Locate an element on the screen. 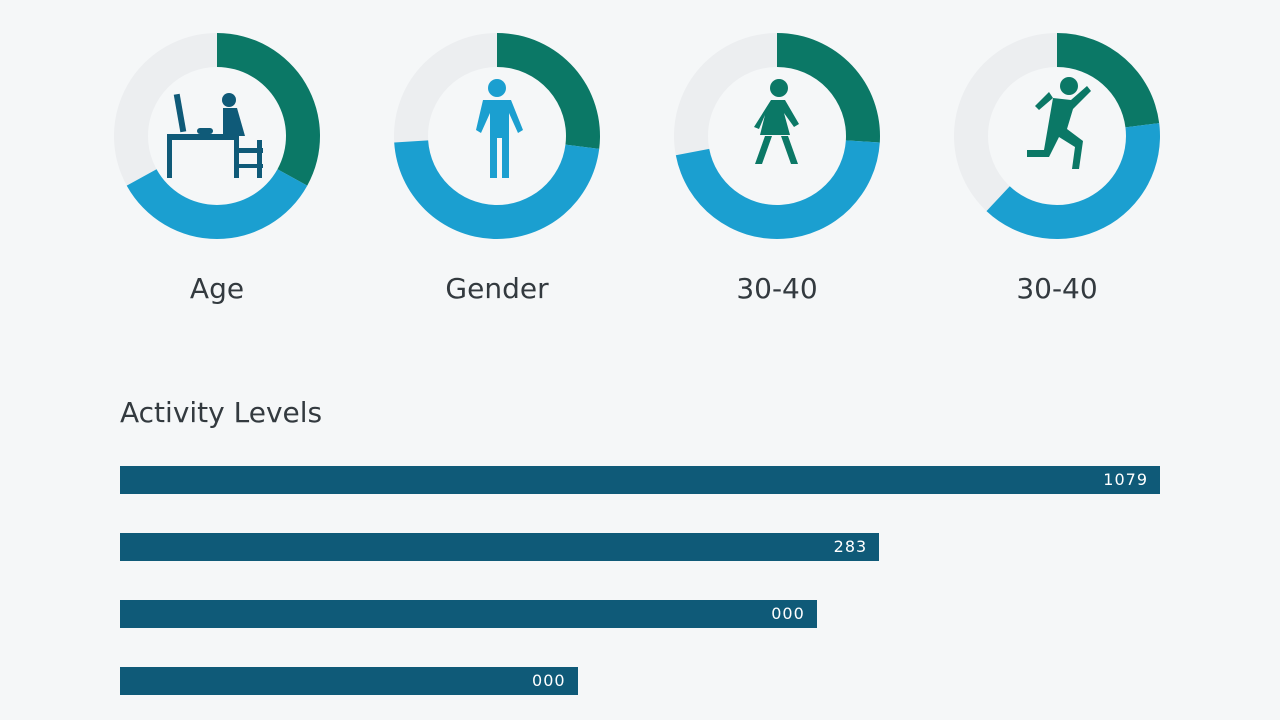 The image size is (1280, 720). donut-label: Age is located at coordinates (217, 288).